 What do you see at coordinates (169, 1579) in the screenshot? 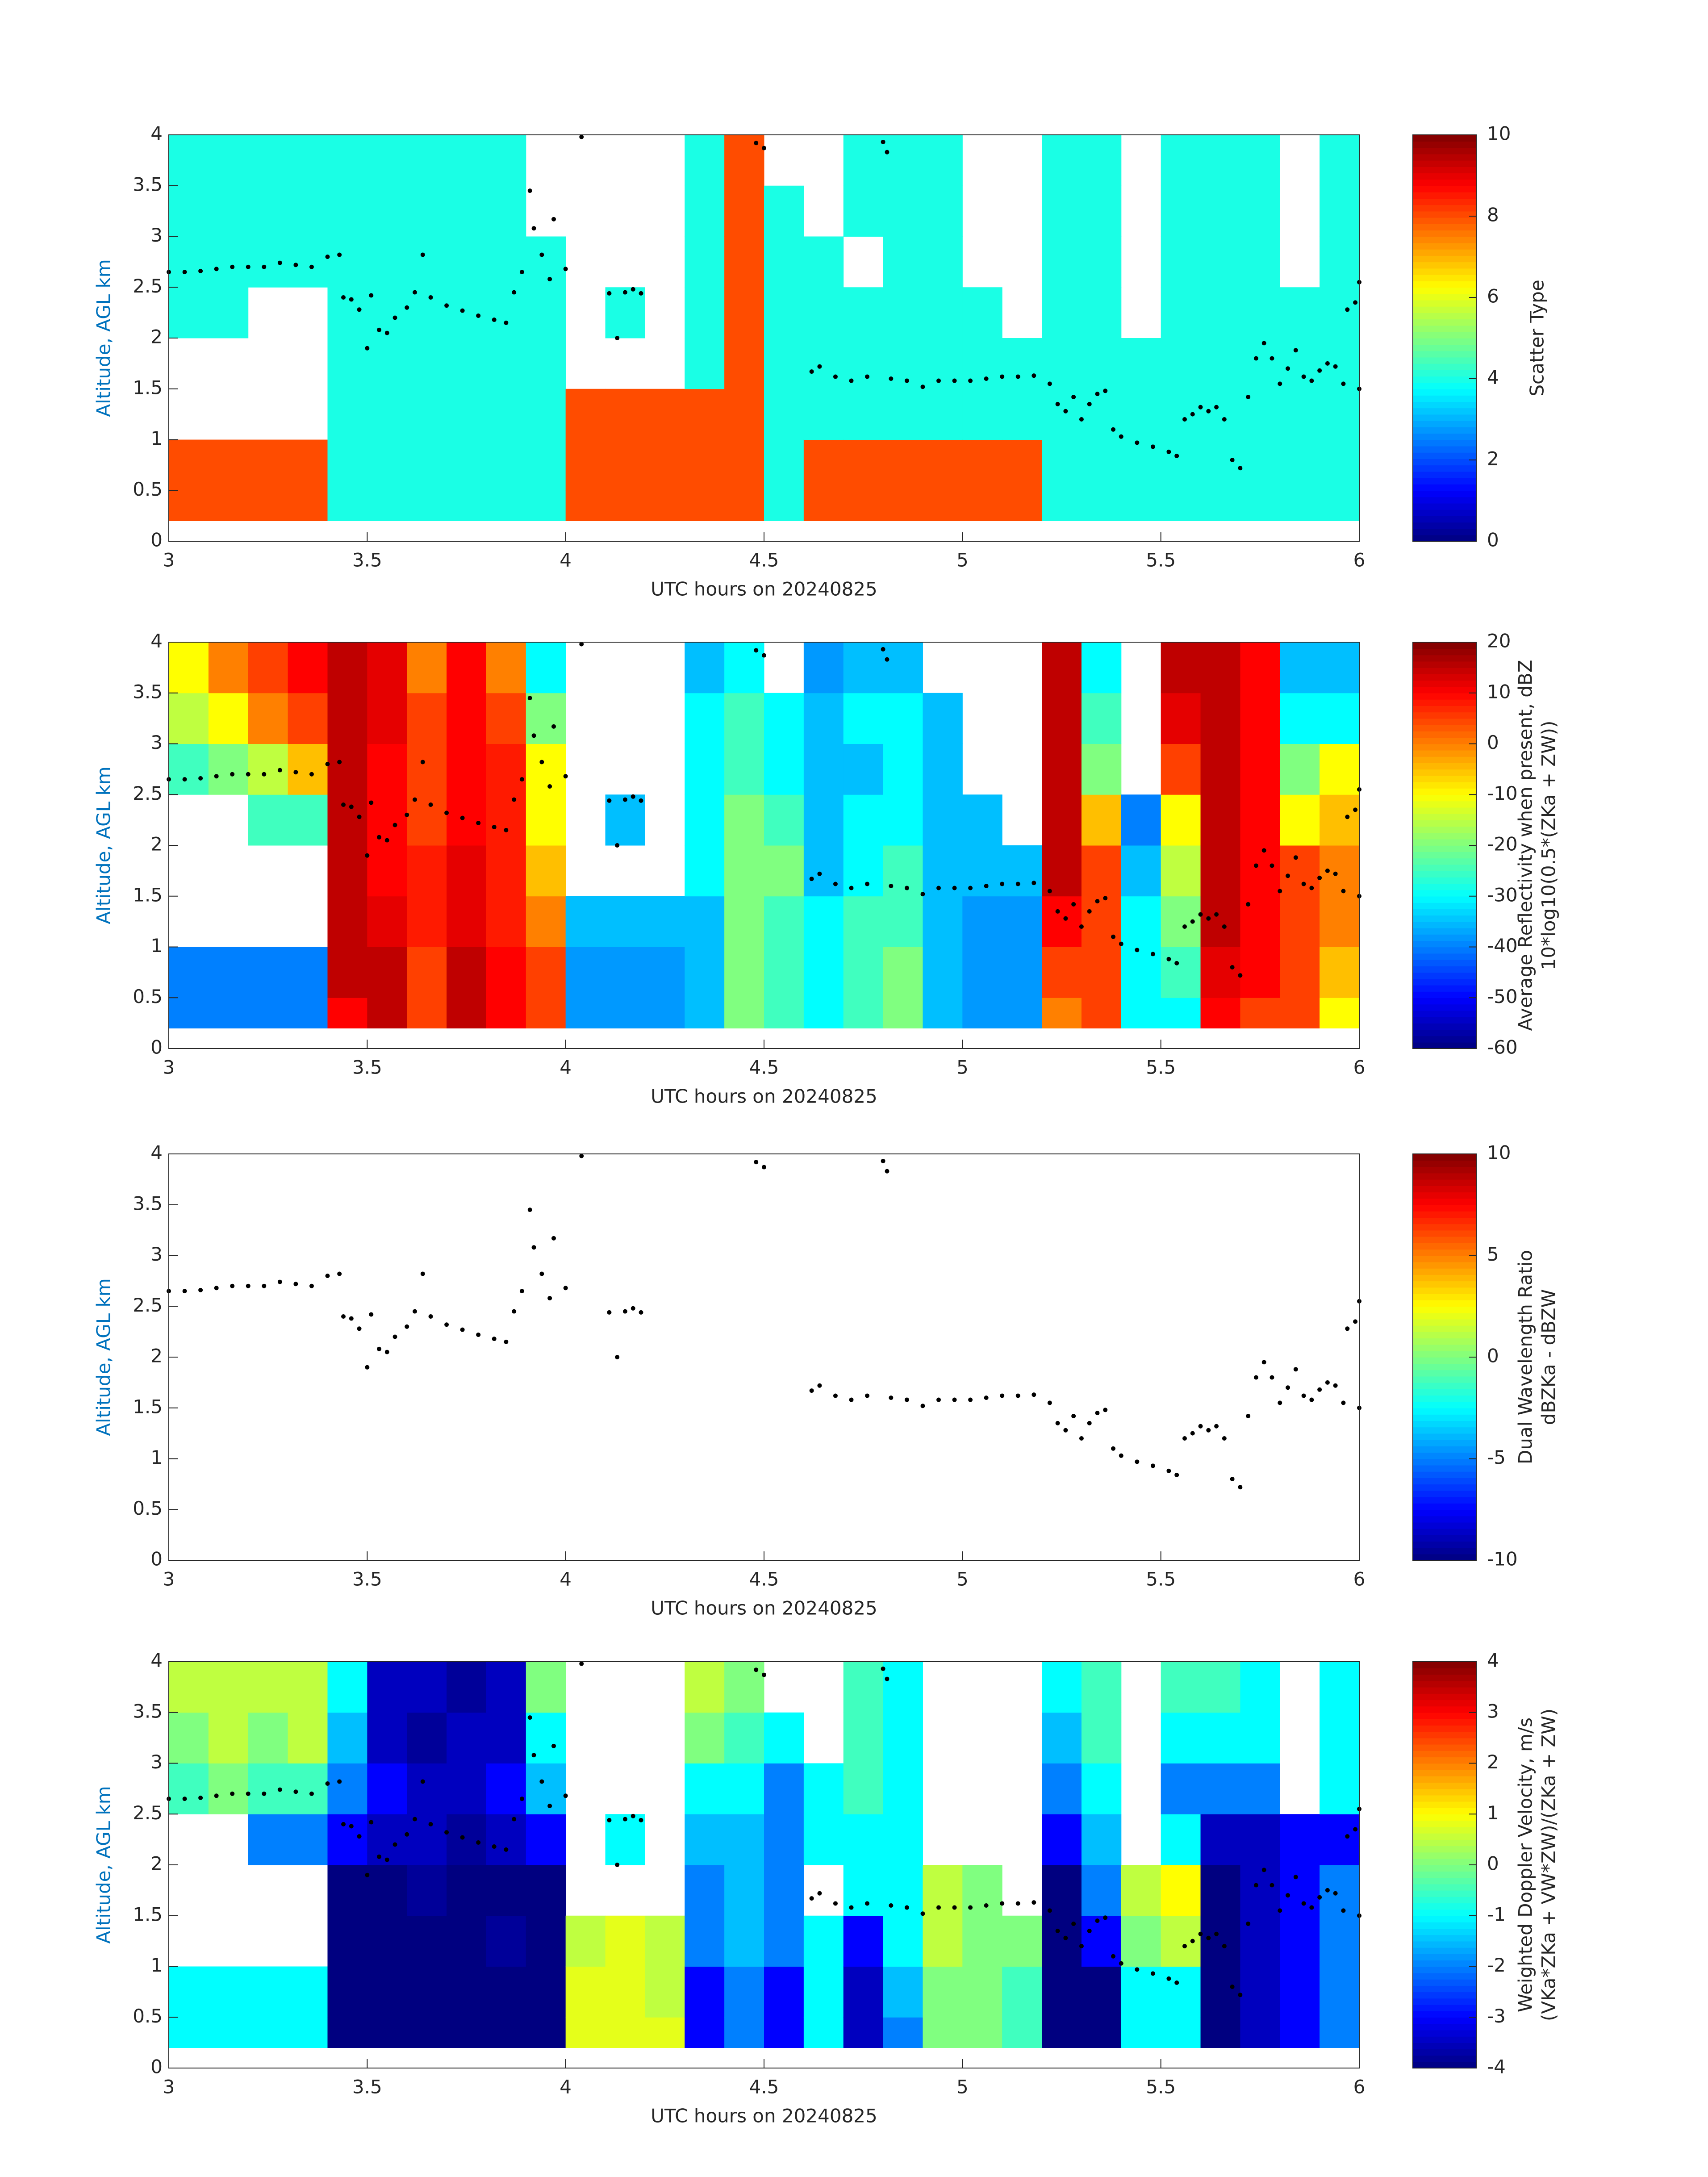
I see `x-tick-label: 3` at bounding box center [169, 1579].